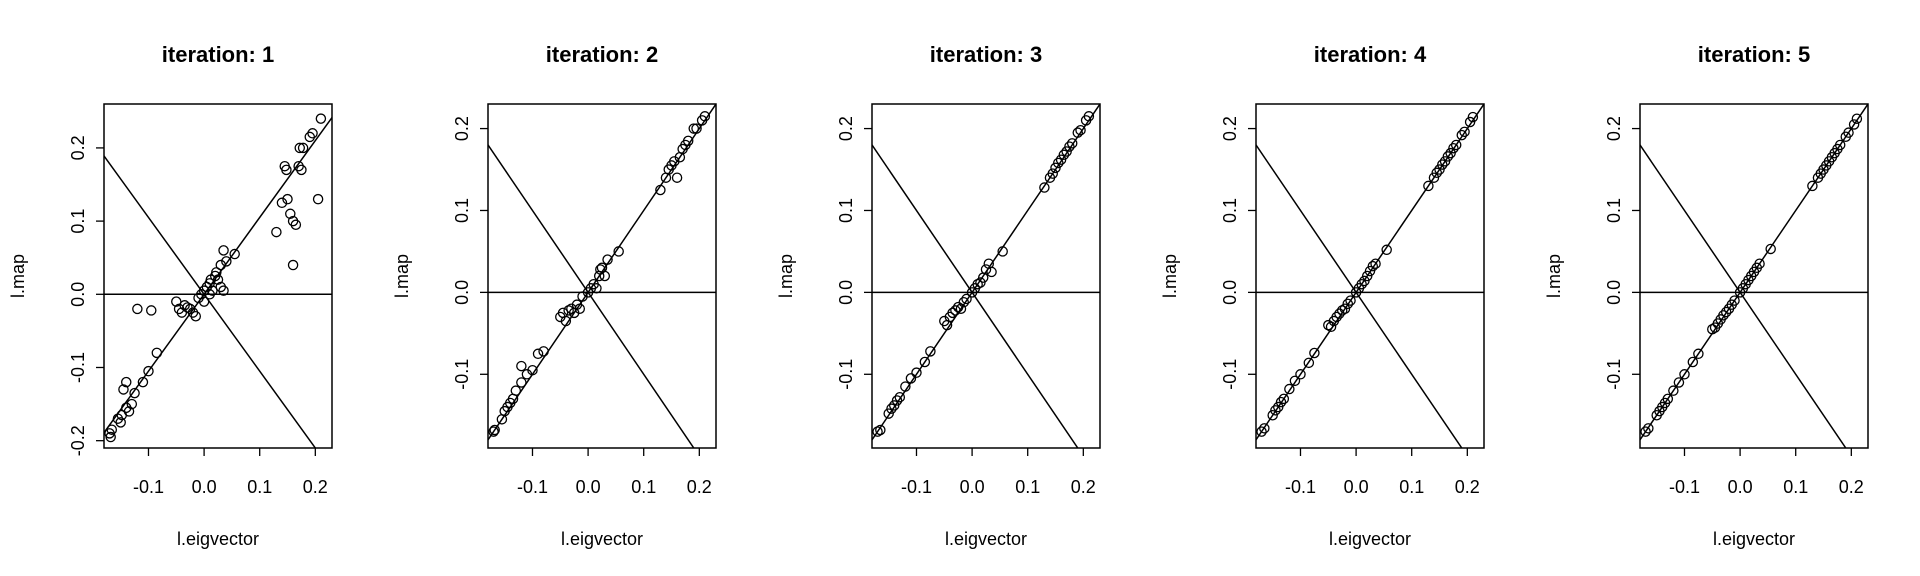 Image resolution: width=1920 pixels, height=576 pixels. I want to click on panel-title: iteration: 3, so click(986, 54).